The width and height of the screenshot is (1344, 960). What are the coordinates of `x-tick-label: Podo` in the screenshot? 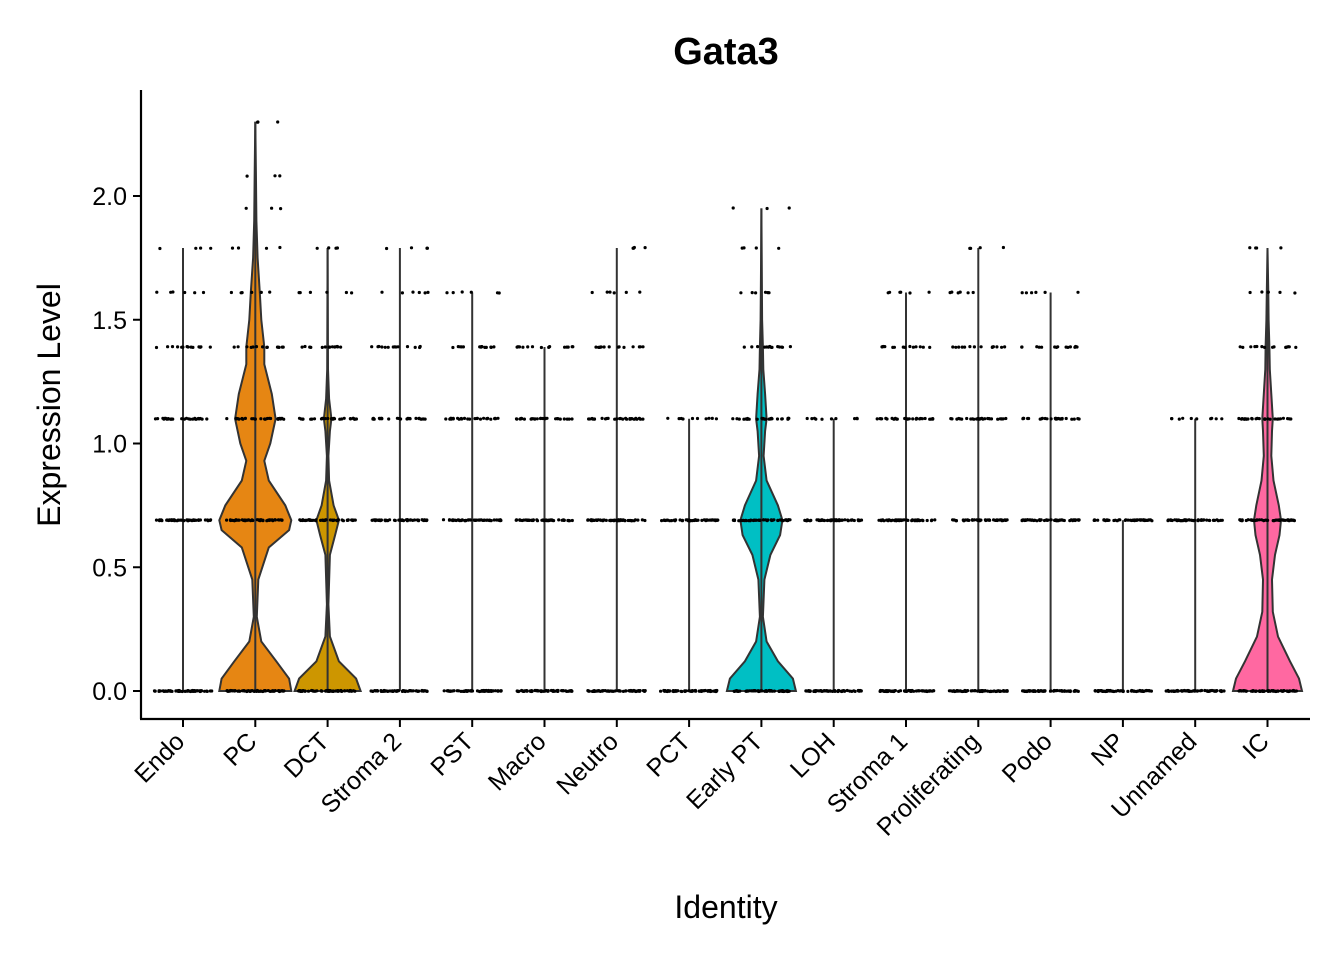 It's located at (1027, 757).